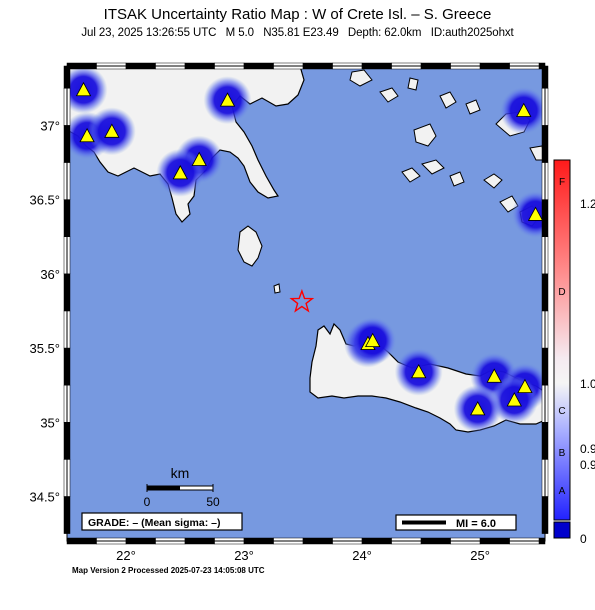 This screenshot has width=595, height=610. What do you see at coordinates (277, 288) in the screenshot?
I see `antikythera-island` at bounding box center [277, 288].